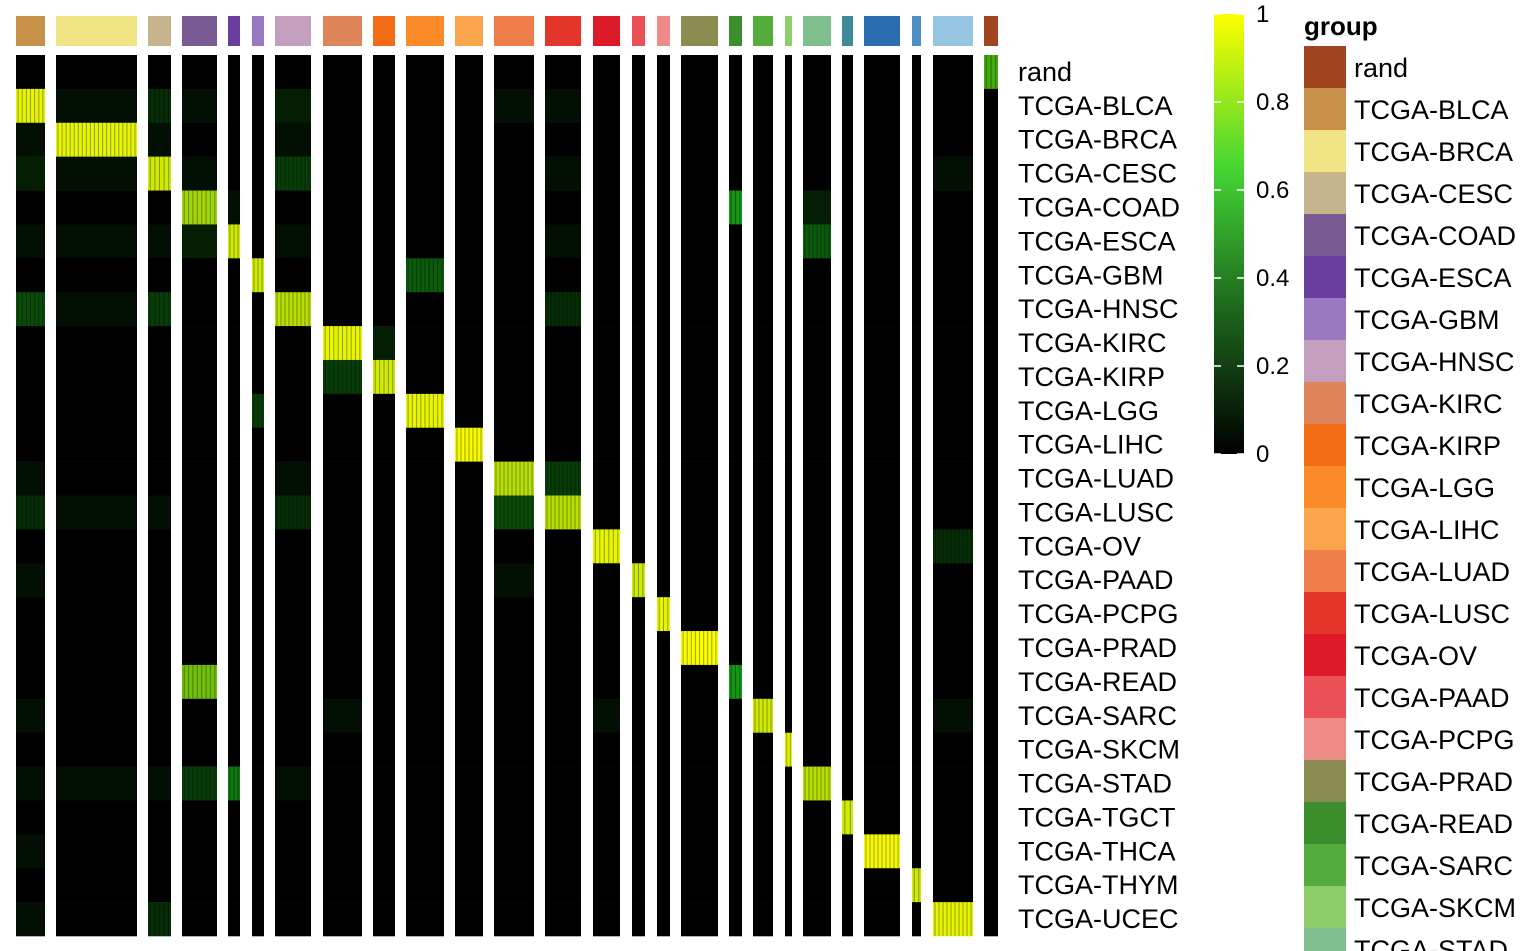 The image size is (1540, 951). What do you see at coordinates (1432, 572) in the screenshot?
I see `legend-label: TCGA-LUAD` at bounding box center [1432, 572].